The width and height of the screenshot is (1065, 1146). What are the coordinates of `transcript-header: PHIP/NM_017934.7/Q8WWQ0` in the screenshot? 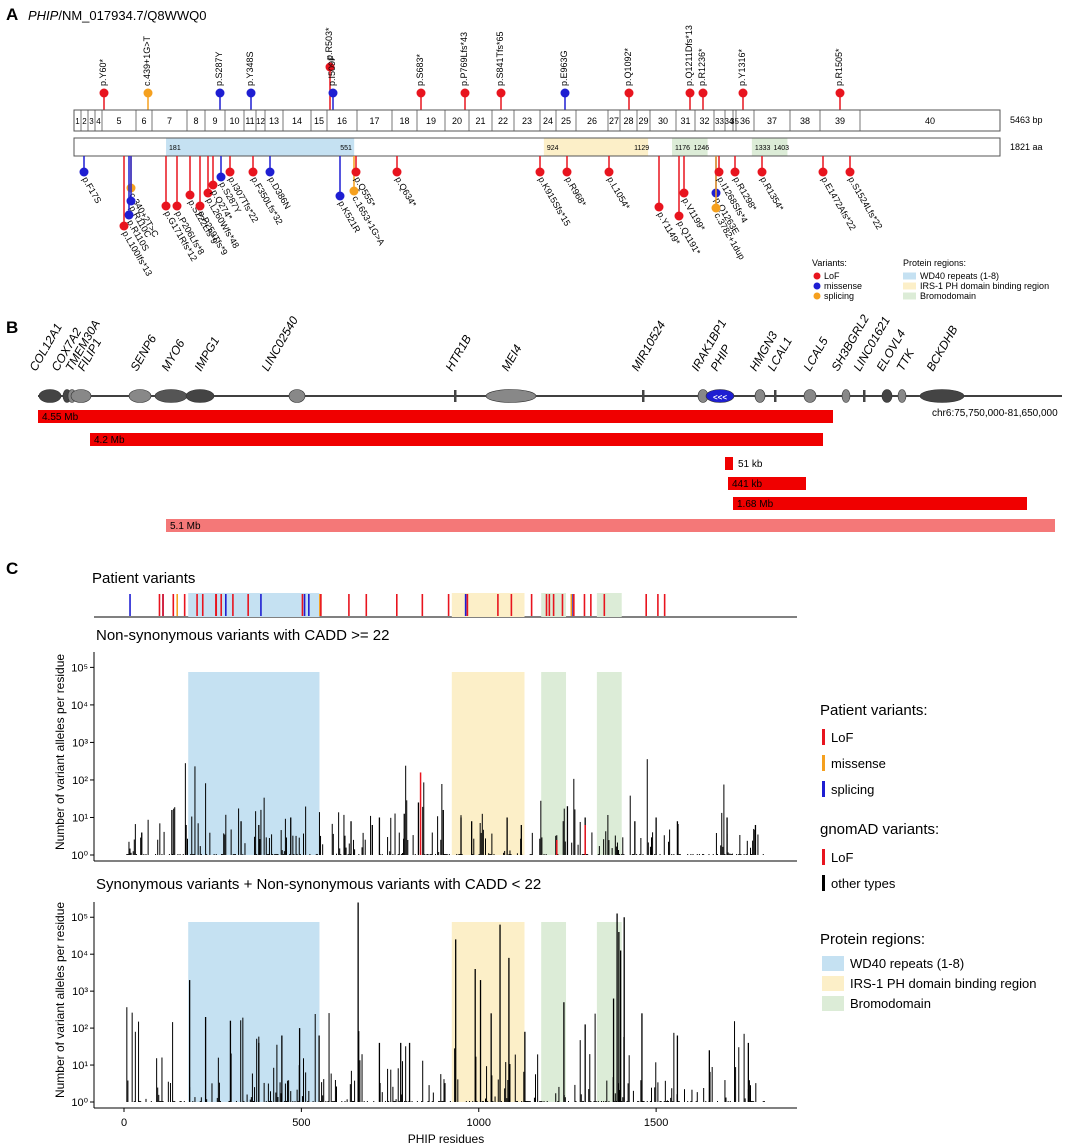 It's located at (117, 15).